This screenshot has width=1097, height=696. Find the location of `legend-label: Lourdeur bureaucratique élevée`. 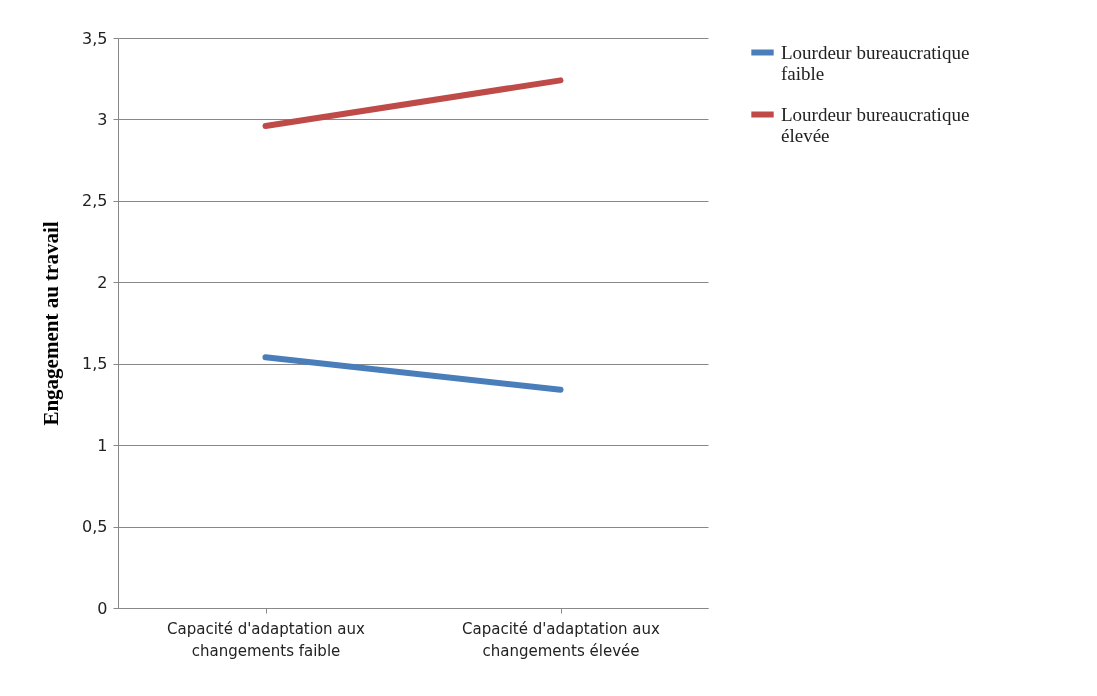

legend-label: Lourdeur bureaucratique élevée is located at coordinates (875, 124).